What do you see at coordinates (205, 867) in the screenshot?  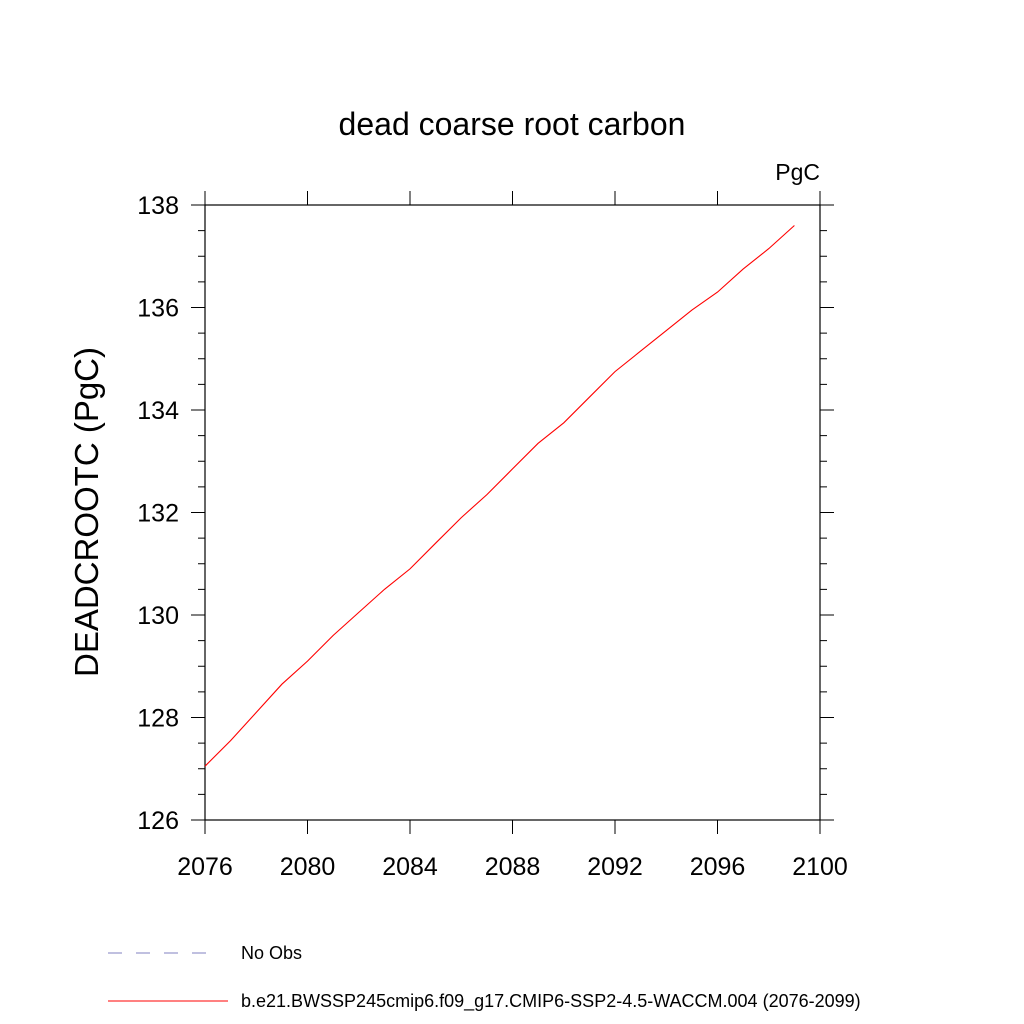 I see `x-tick-label: 2076` at bounding box center [205, 867].